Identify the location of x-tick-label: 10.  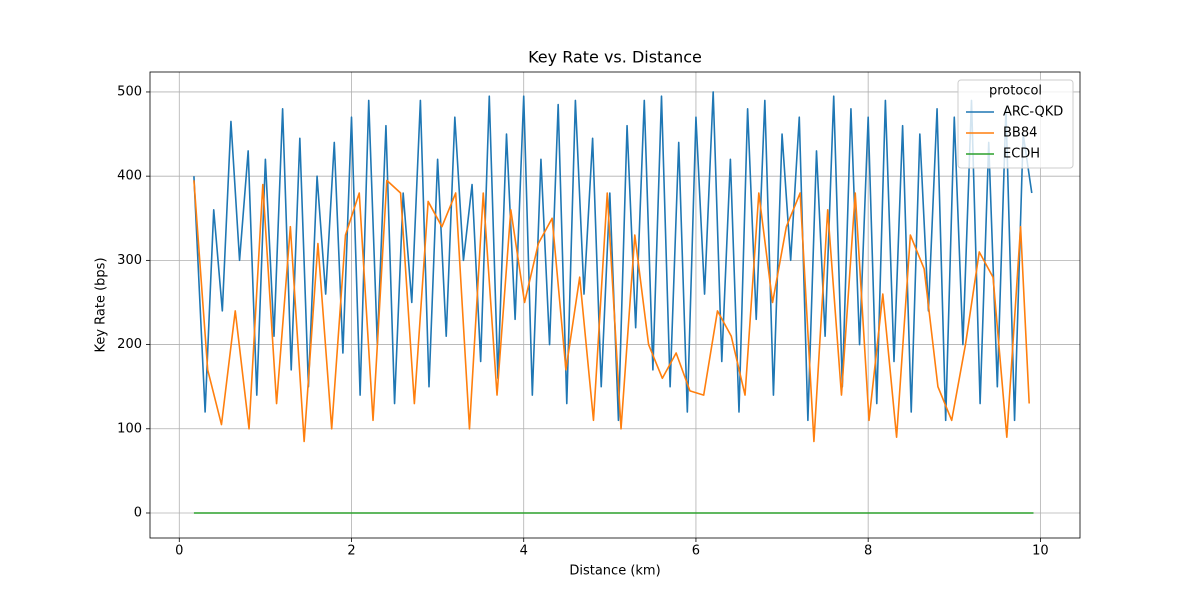
(1040, 551).